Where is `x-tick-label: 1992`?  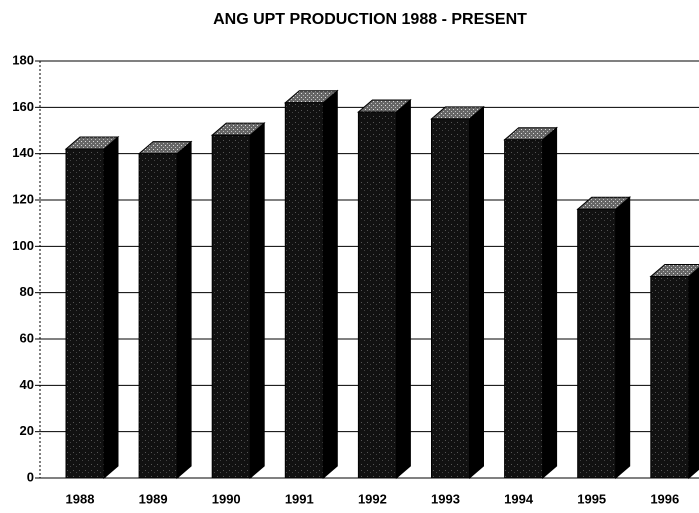
x-tick-label: 1992 is located at coordinates (372, 498).